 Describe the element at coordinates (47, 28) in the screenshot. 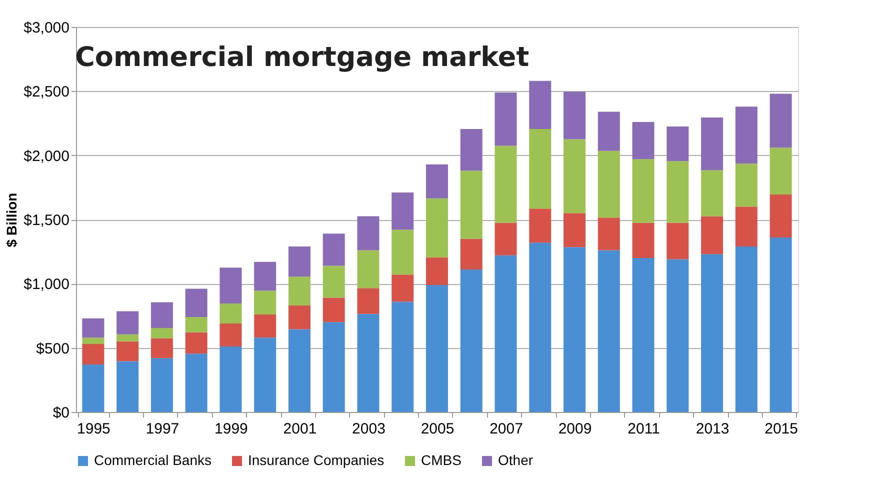

I see `y-tick-label: $3,000` at that location.